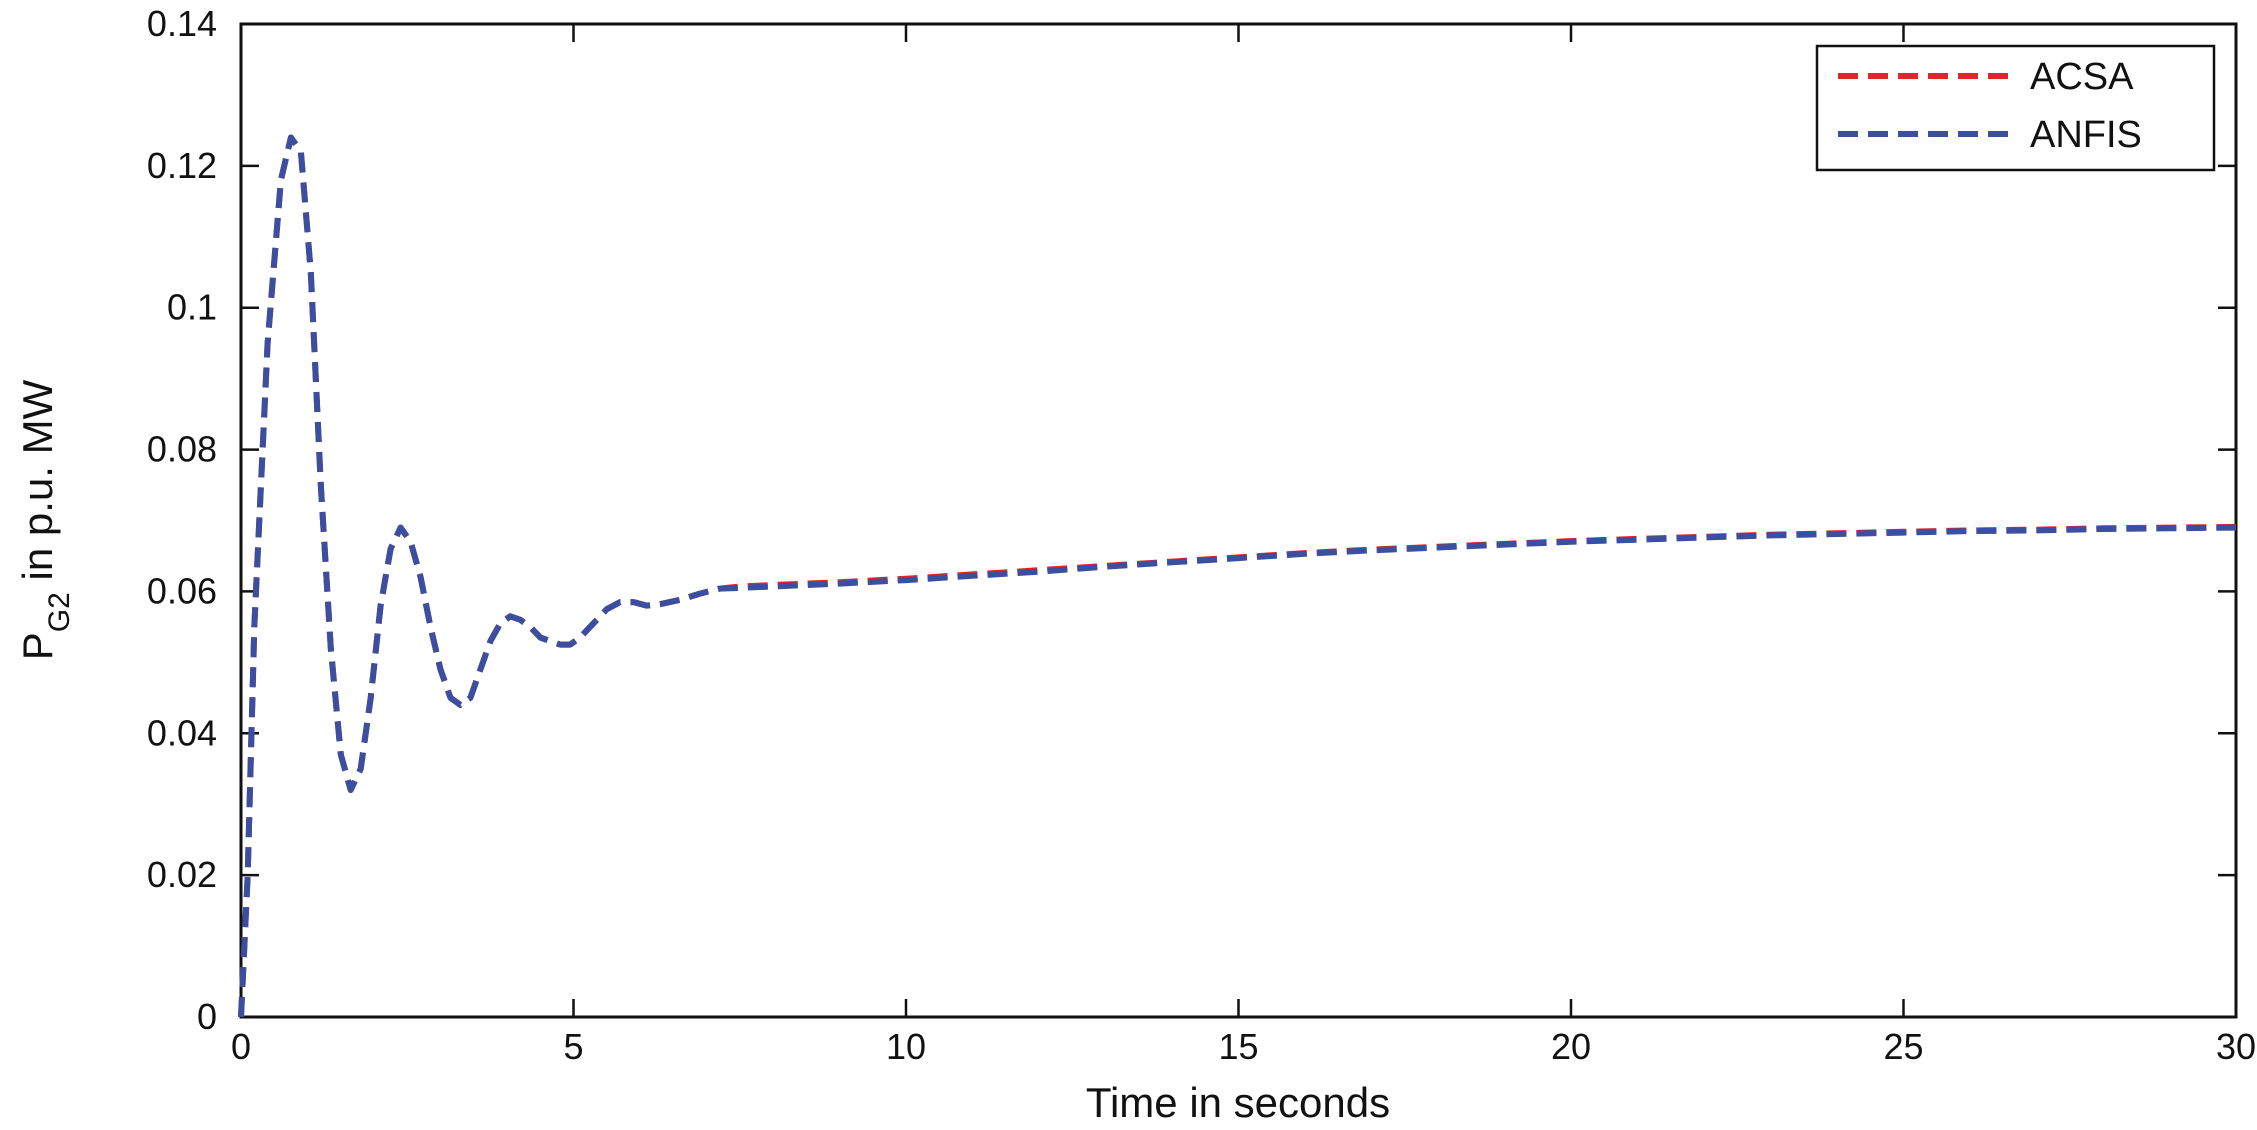 The image size is (2257, 1130). Describe the element at coordinates (1238, 1102) in the screenshot. I see `x-axis-title: Time in seconds` at that location.